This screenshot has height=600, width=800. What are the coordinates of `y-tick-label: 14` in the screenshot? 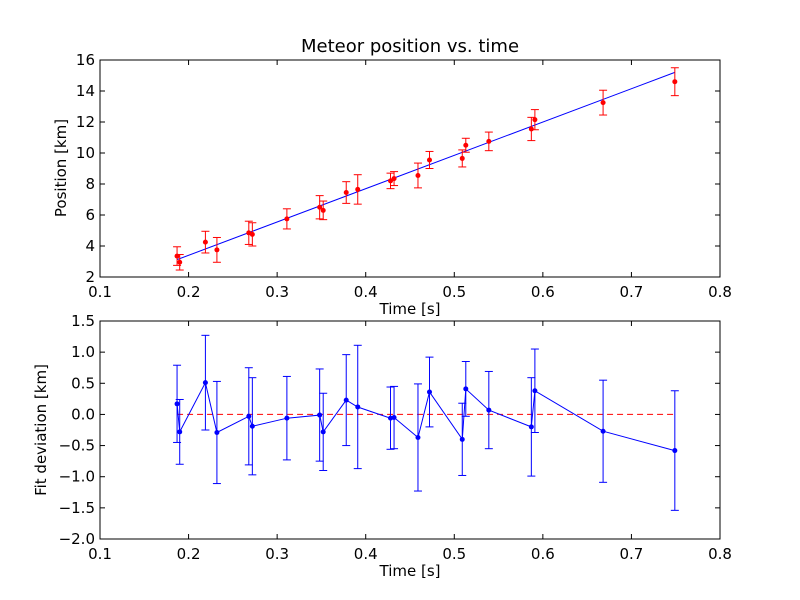 It's located at (85, 91).